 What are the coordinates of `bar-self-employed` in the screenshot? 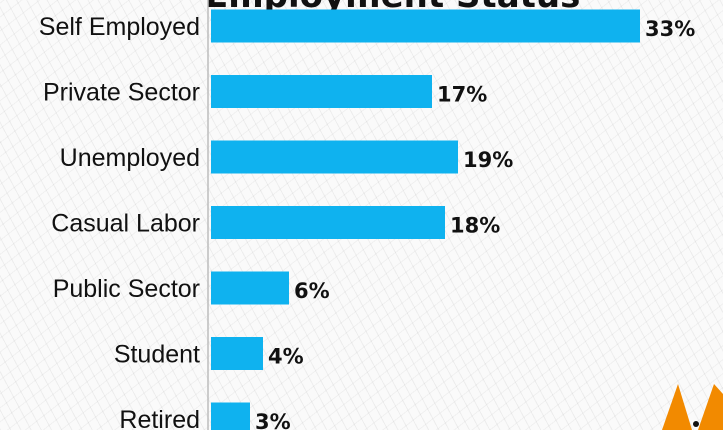 It's located at (425, 26).